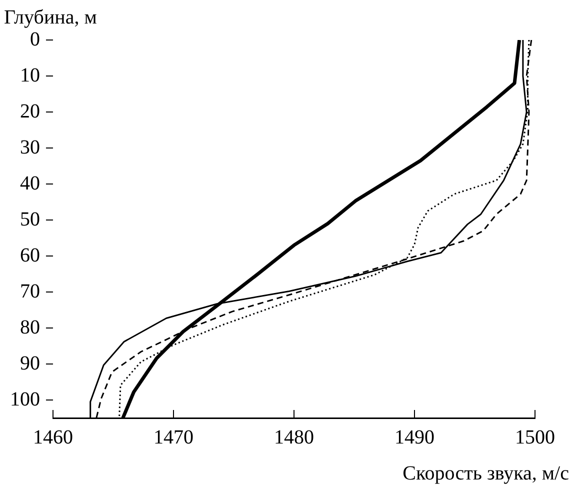 The width and height of the screenshot is (571, 486). What do you see at coordinates (30, 183) in the screenshot?
I see `y-tick-label: 40` at bounding box center [30, 183].